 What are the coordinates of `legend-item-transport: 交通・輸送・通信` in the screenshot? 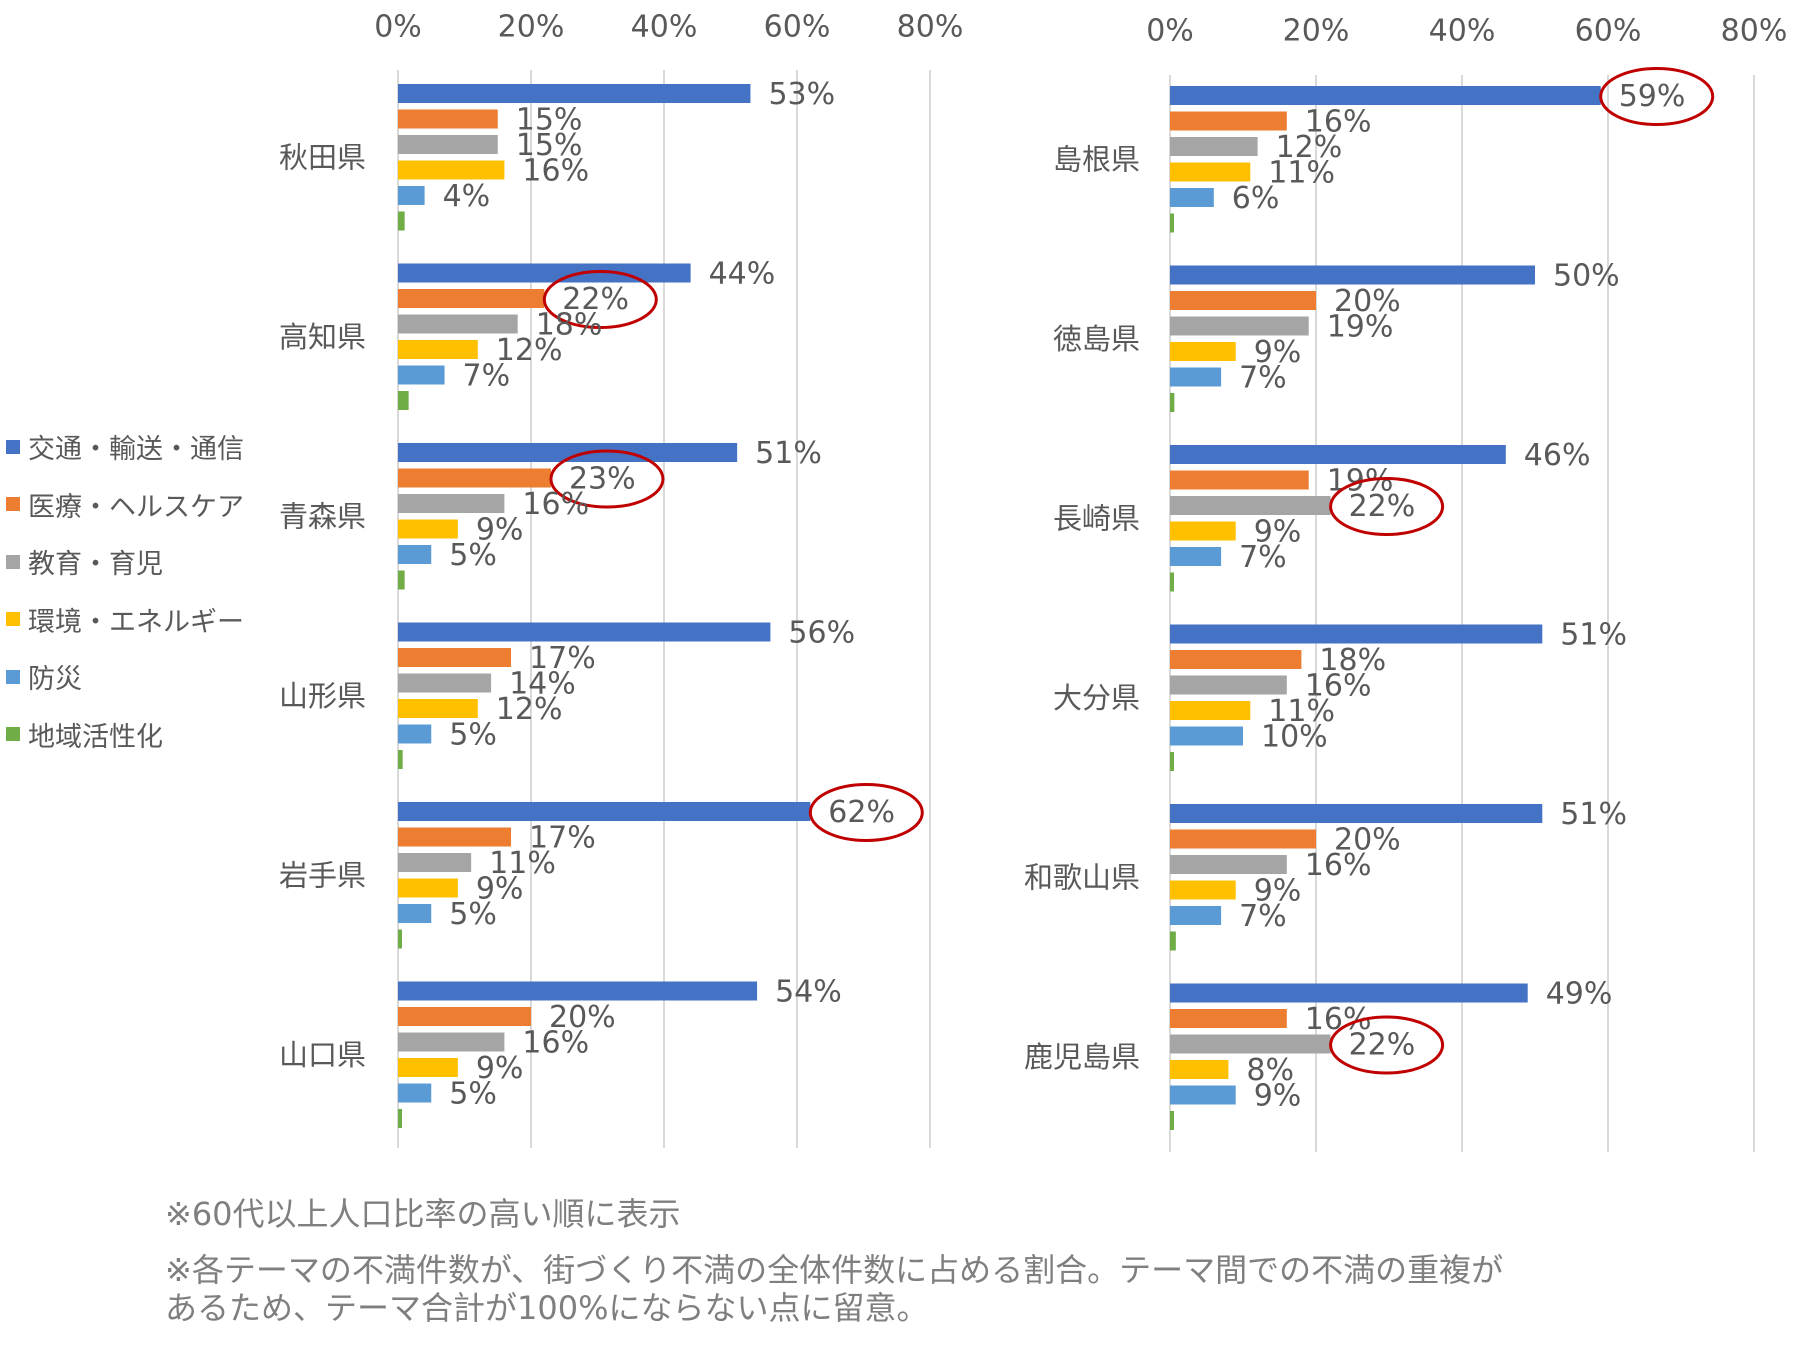 It's located at (136, 447).